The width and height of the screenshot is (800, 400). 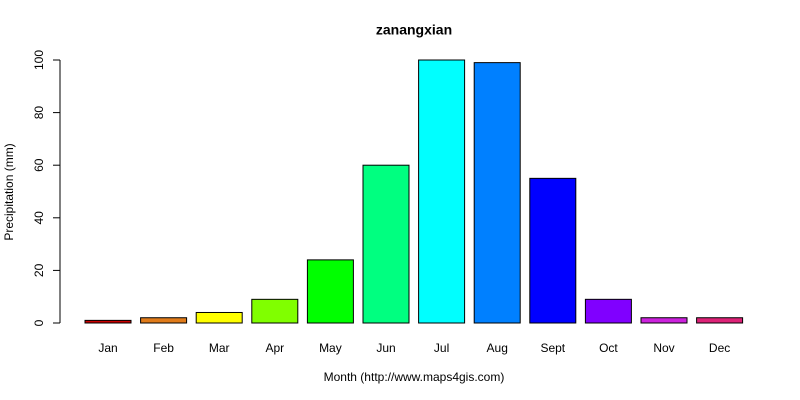 I want to click on x-tick-label: Jun, so click(x=385, y=348).